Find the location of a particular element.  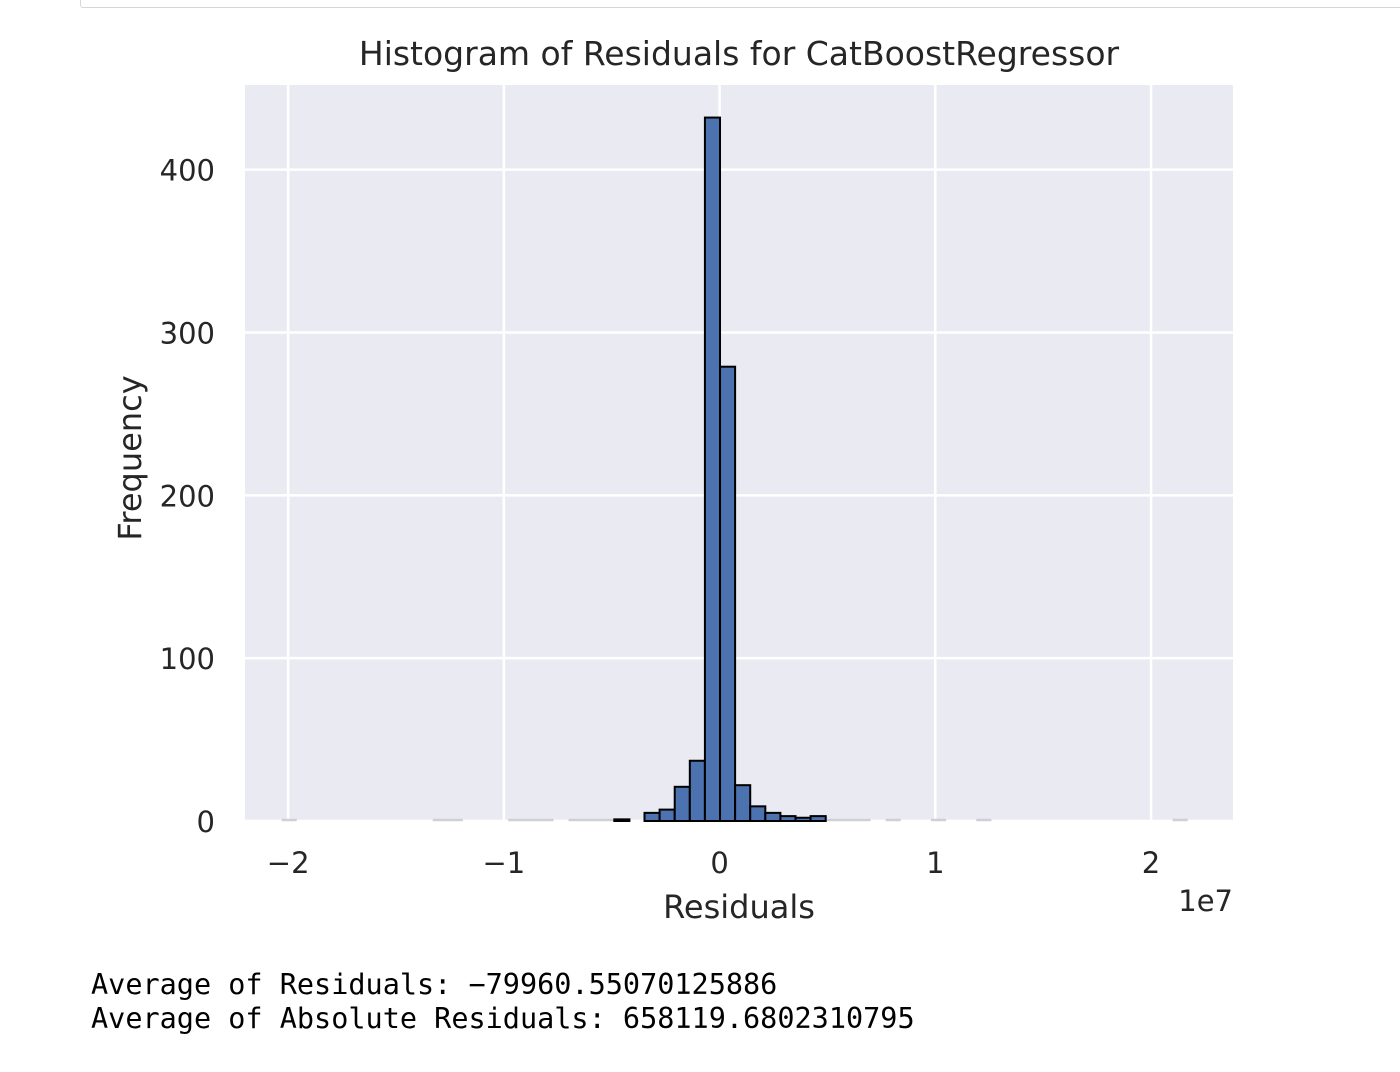

average-residuals-text: Average of Residuals: −79960.55070125886 is located at coordinates (434, 984).